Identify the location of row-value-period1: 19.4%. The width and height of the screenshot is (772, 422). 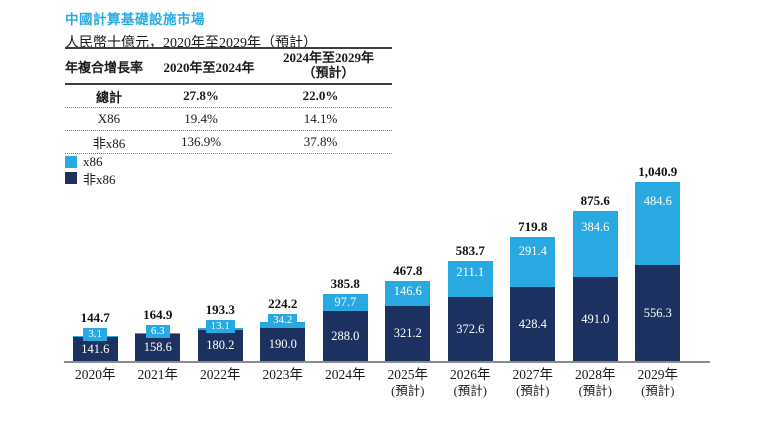
(201, 118).